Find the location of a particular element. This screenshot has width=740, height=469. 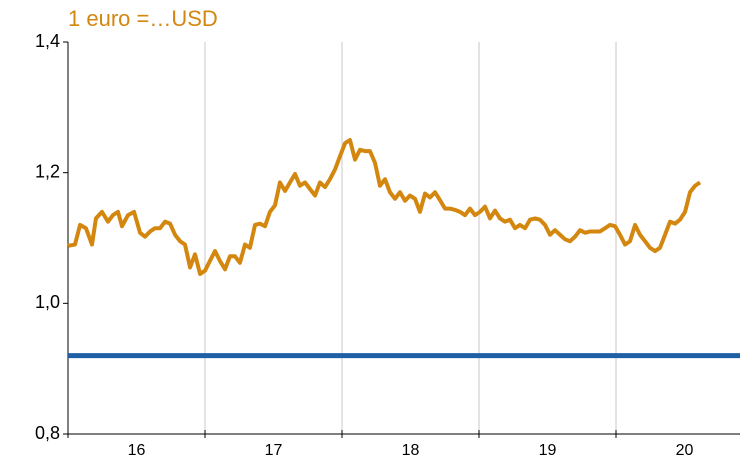

y-tick-label: 0,8 is located at coordinates (47, 433).